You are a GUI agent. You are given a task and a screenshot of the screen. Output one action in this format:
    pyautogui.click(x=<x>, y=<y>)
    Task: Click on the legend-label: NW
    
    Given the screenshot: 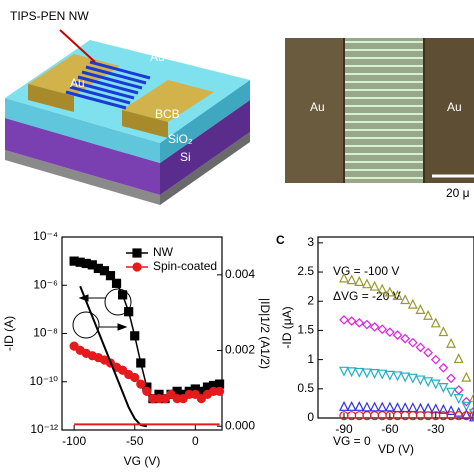 What is the action you would take?
    pyautogui.click(x=163, y=252)
    